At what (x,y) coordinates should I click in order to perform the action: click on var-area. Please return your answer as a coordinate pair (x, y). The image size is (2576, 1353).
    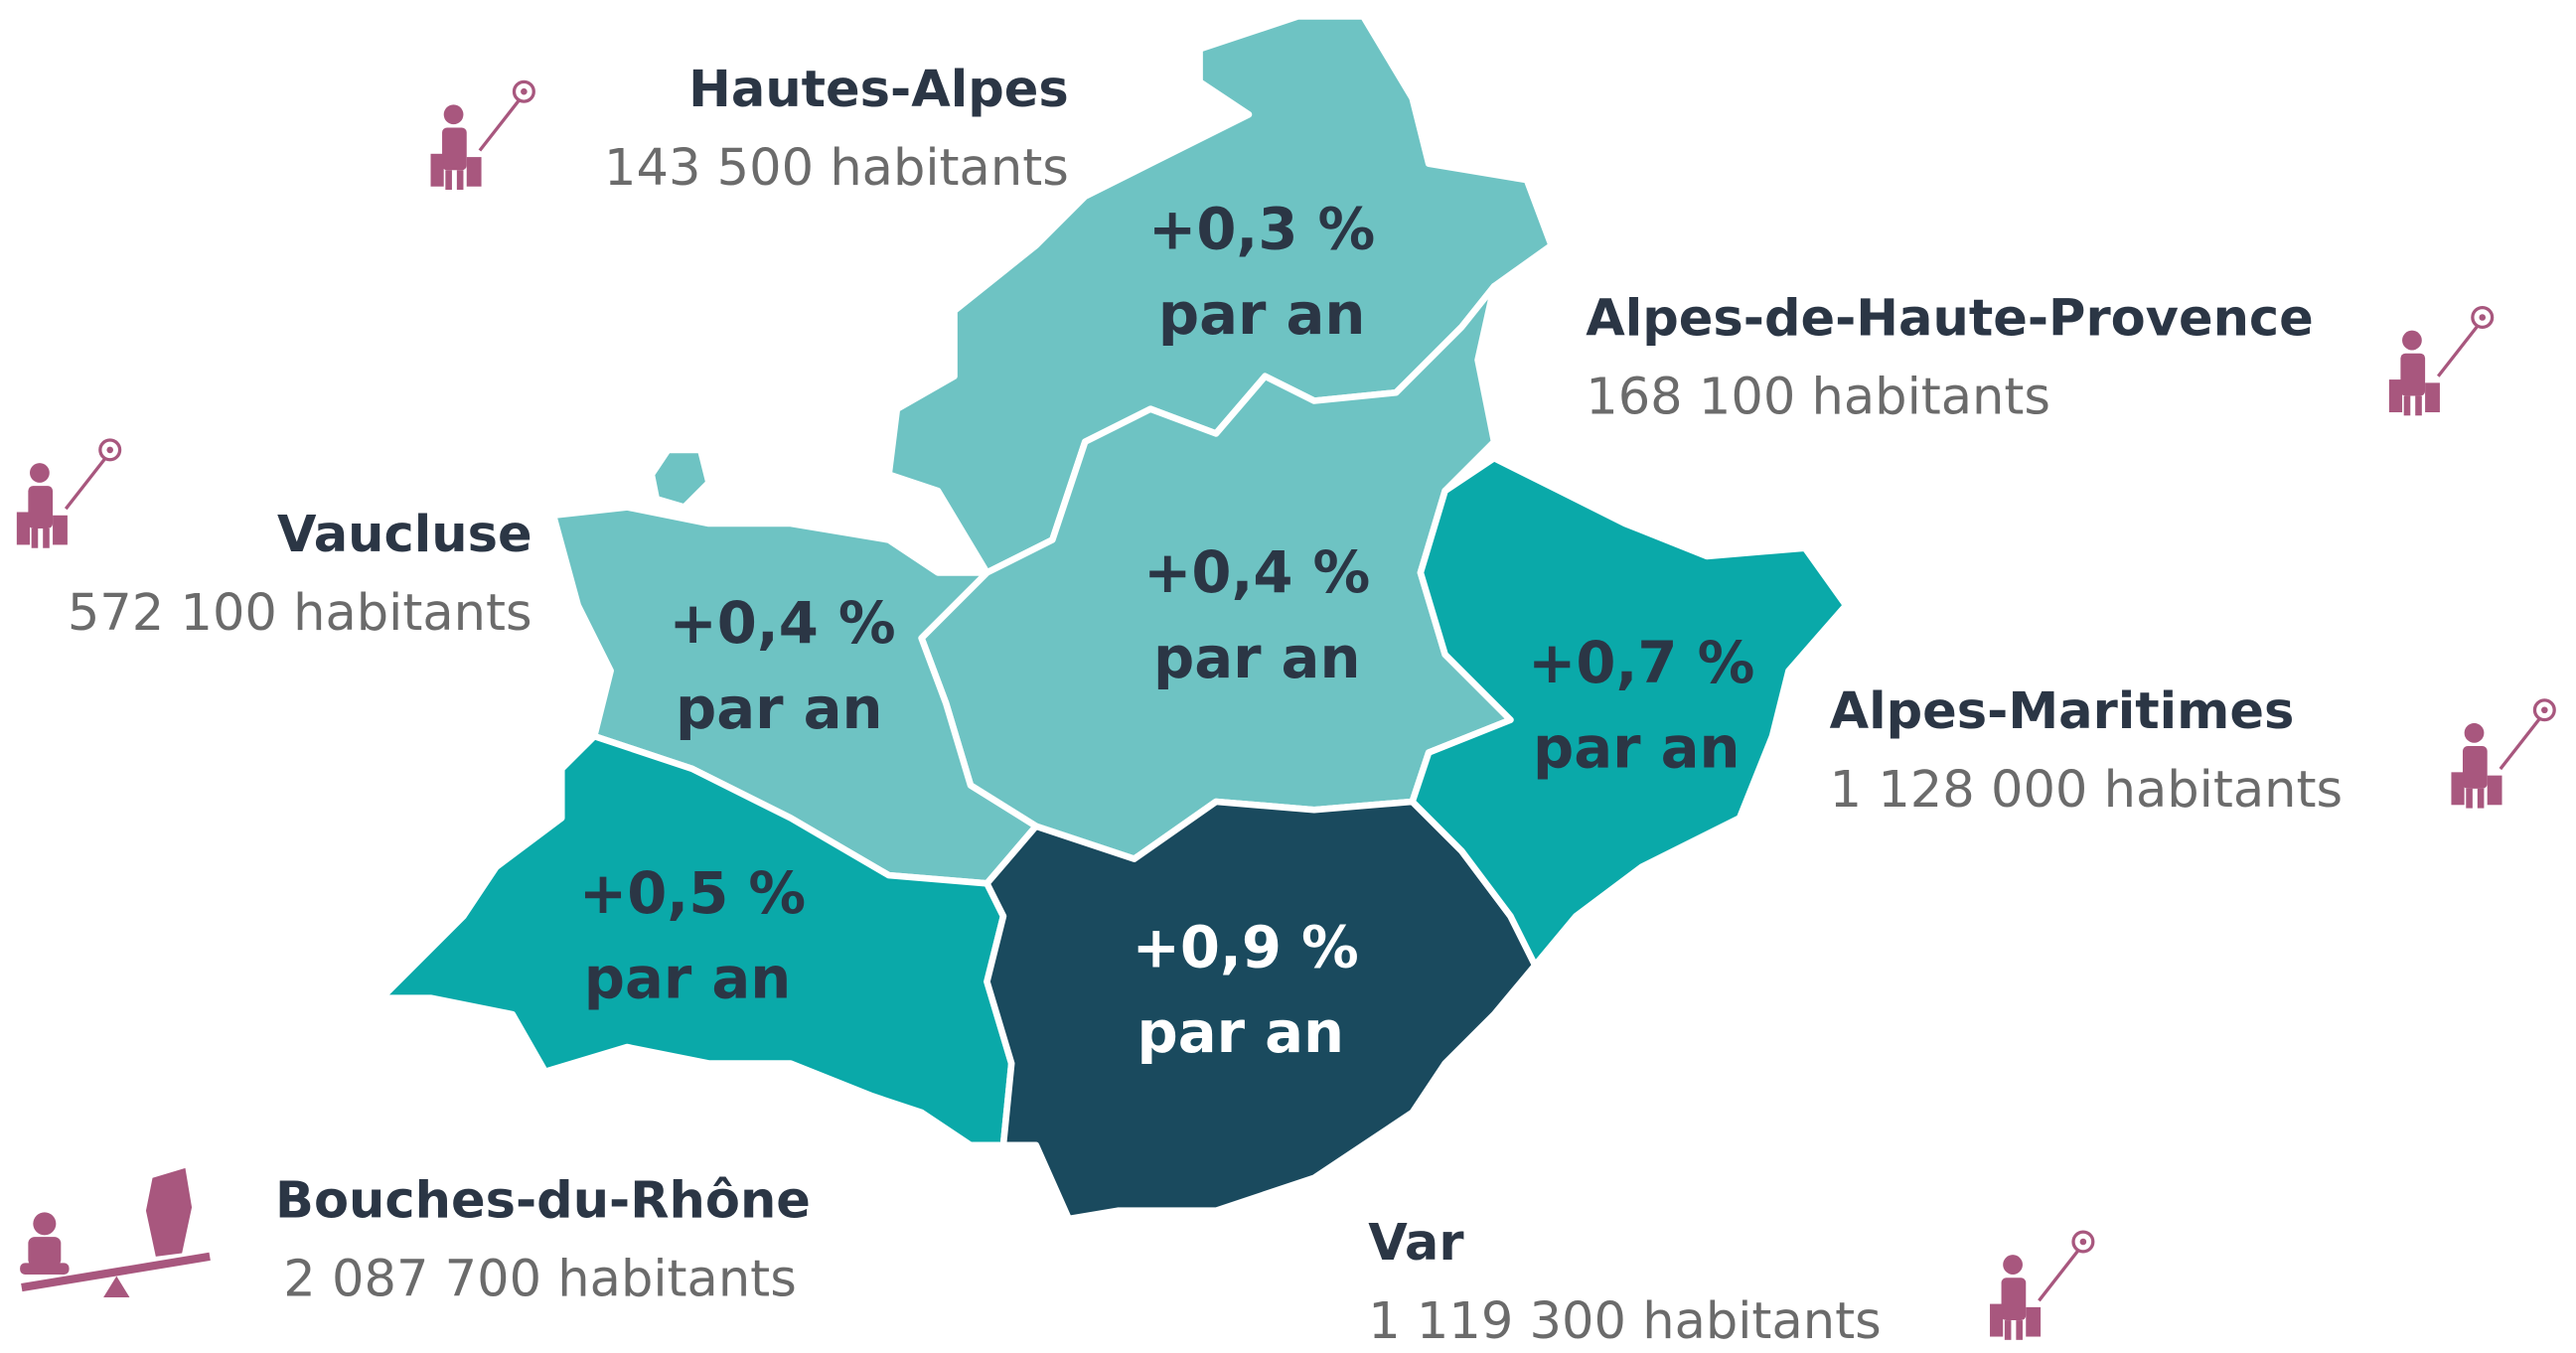
    Looking at the image, I should click on (1261, 1010).